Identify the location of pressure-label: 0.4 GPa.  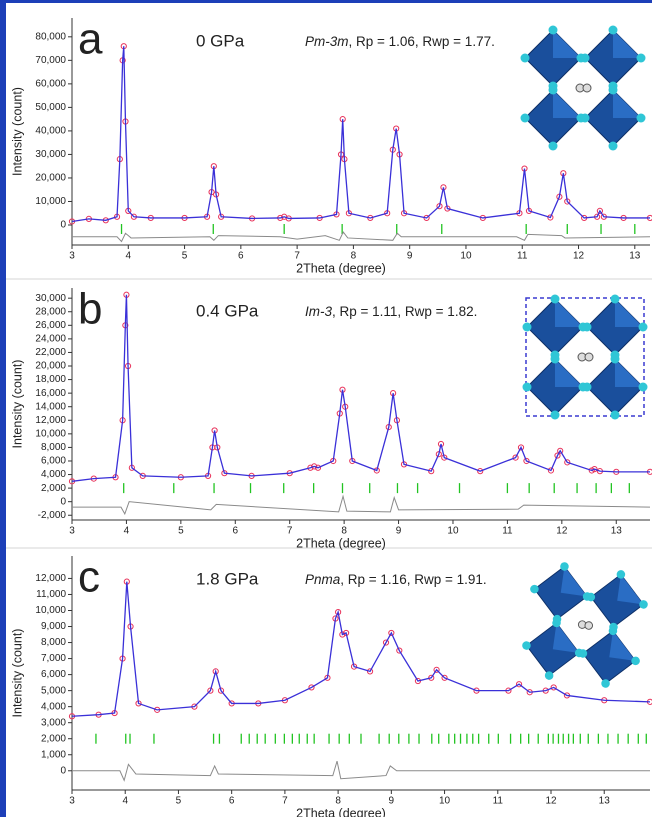
(227, 310).